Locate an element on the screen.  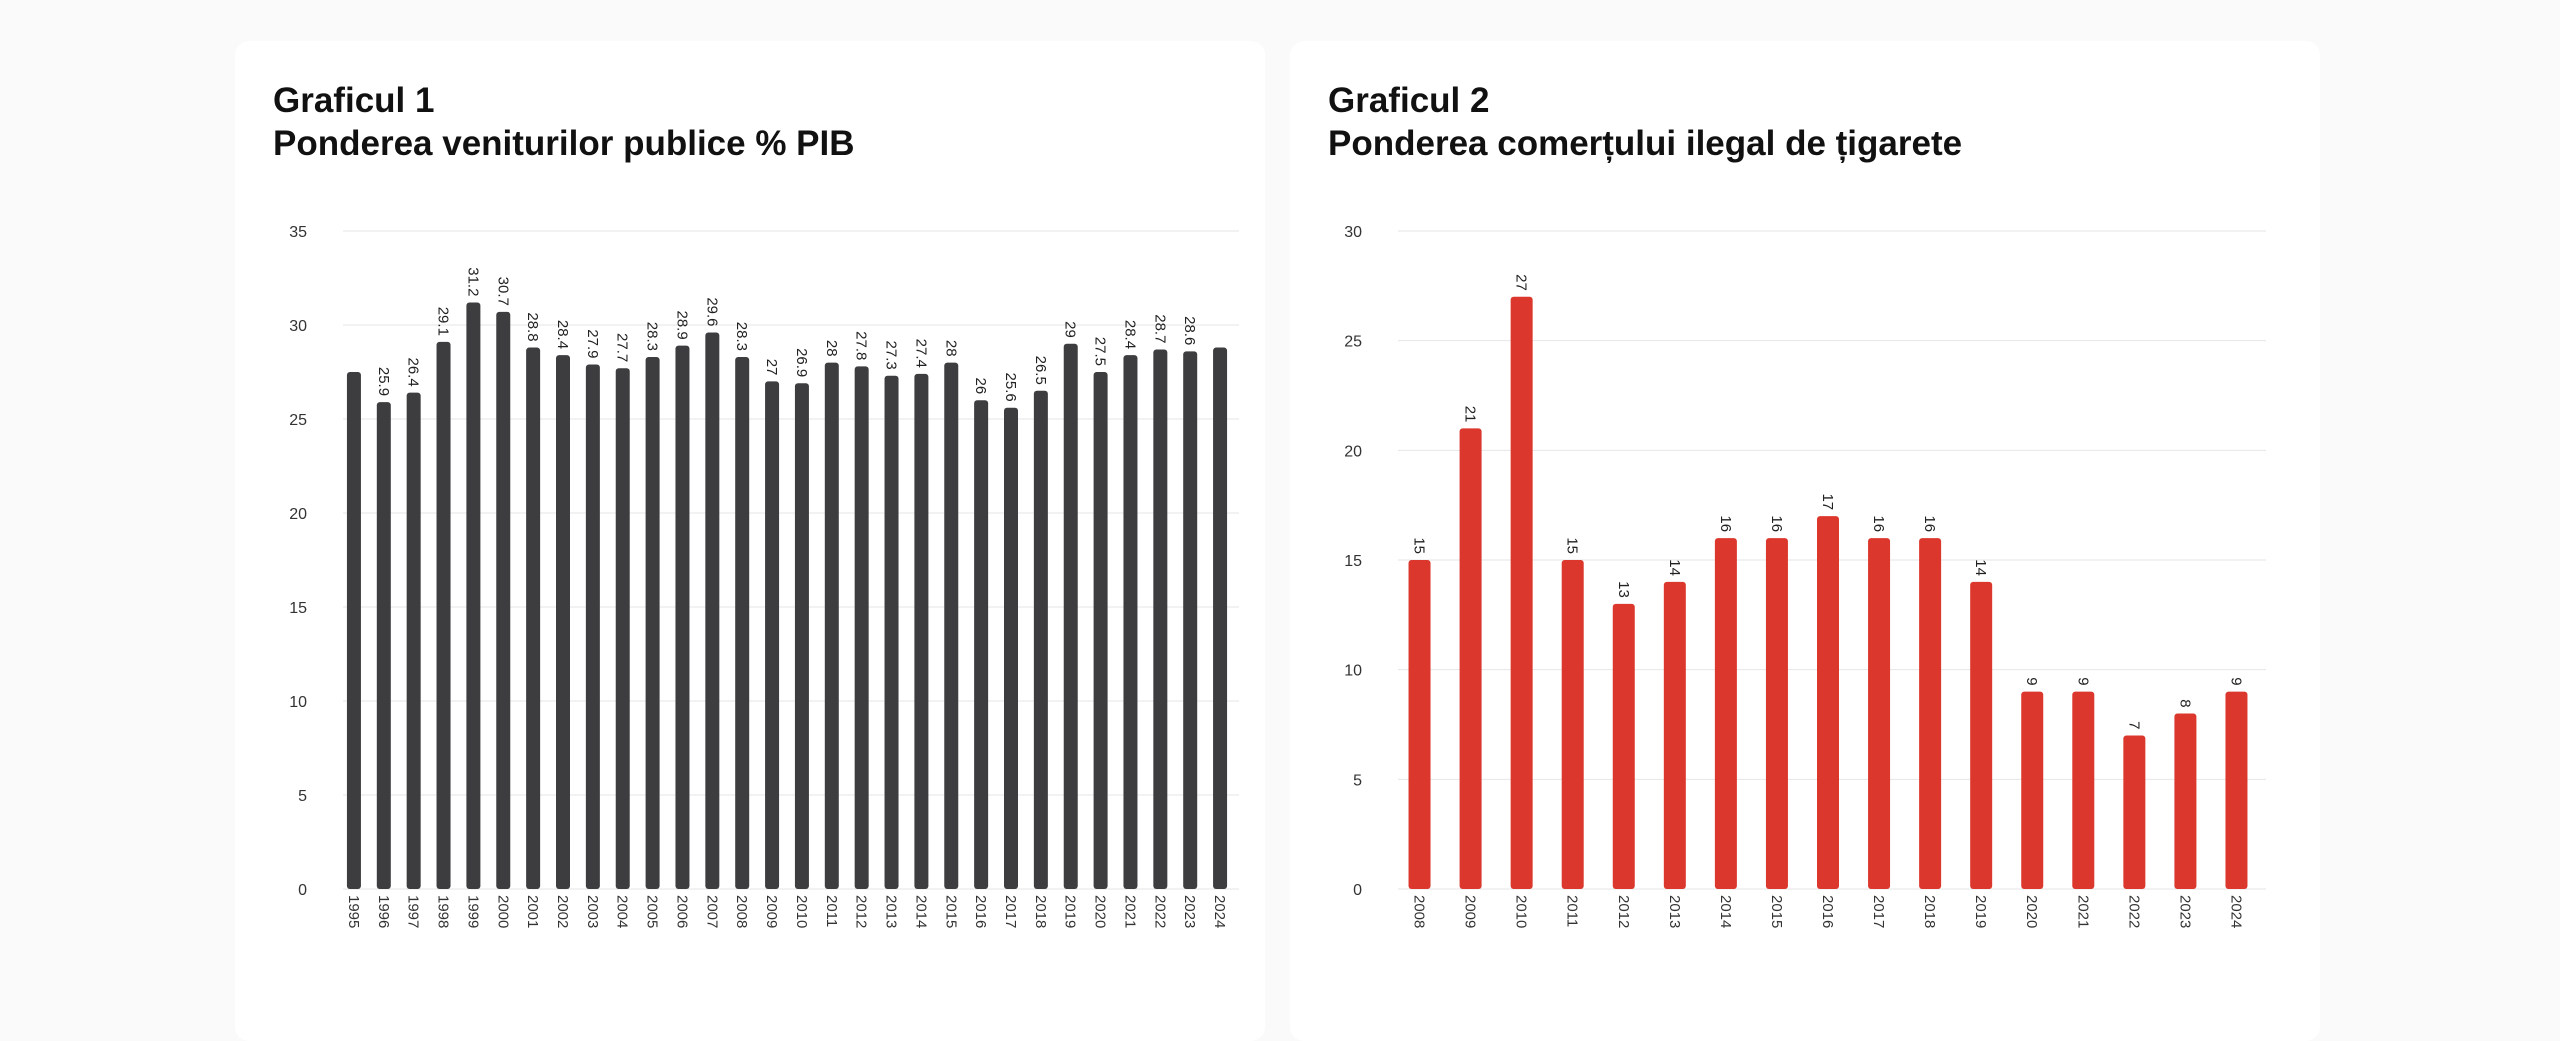
y-tick-label: 30 is located at coordinates (1353, 232).